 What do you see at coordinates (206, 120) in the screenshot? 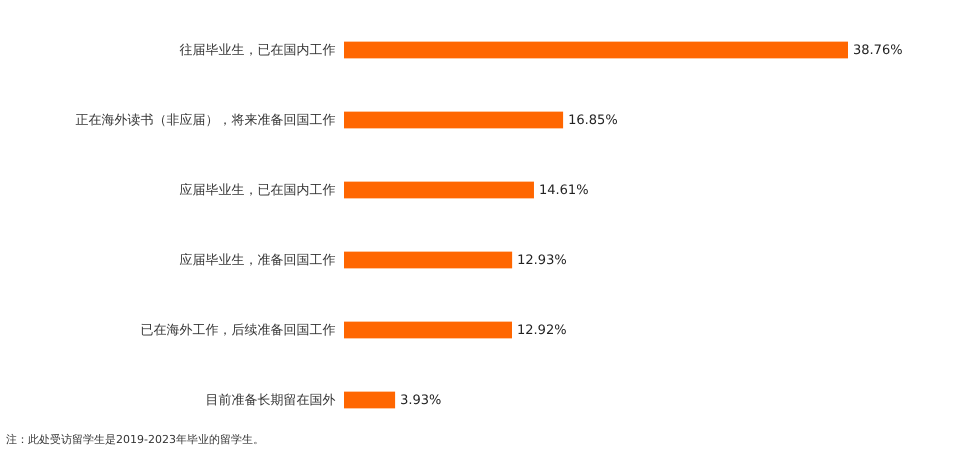
I see `y-tick-label: 正在海外读书（非应届），将来准备回国工作` at bounding box center [206, 120].